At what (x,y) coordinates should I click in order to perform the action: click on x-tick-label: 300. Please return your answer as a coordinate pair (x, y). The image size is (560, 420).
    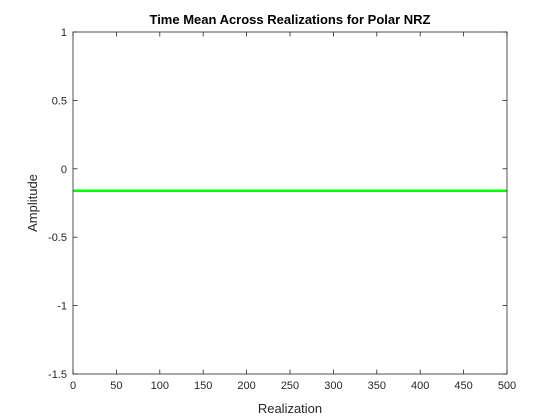
    Looking at the image, I should click on (333, 386).